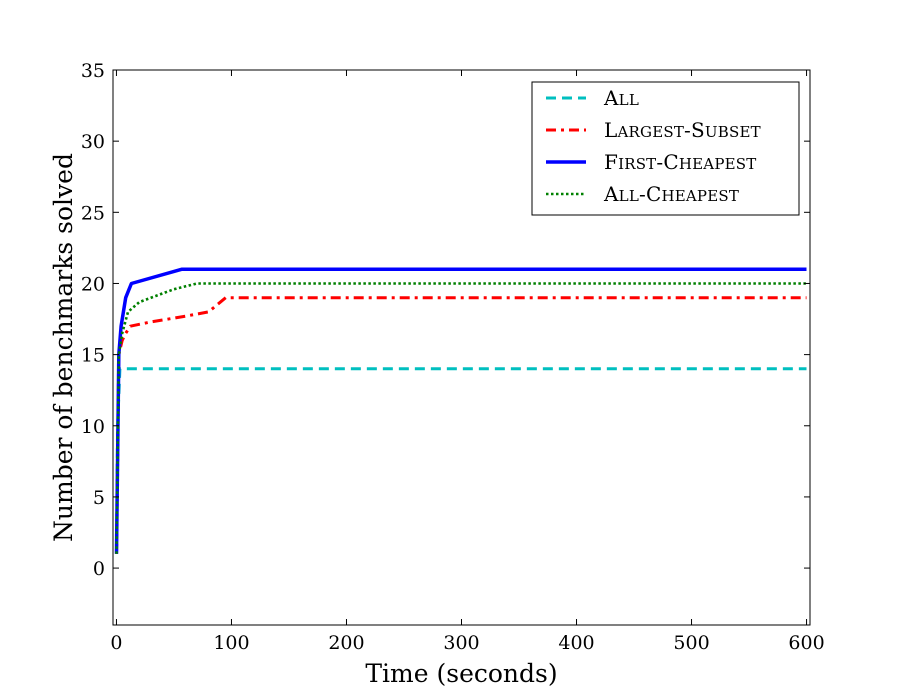  What do you see at coordinates (93, 142) in the screenshot?
I see `y-tick-label: 30` at bounding box center [93, 142].